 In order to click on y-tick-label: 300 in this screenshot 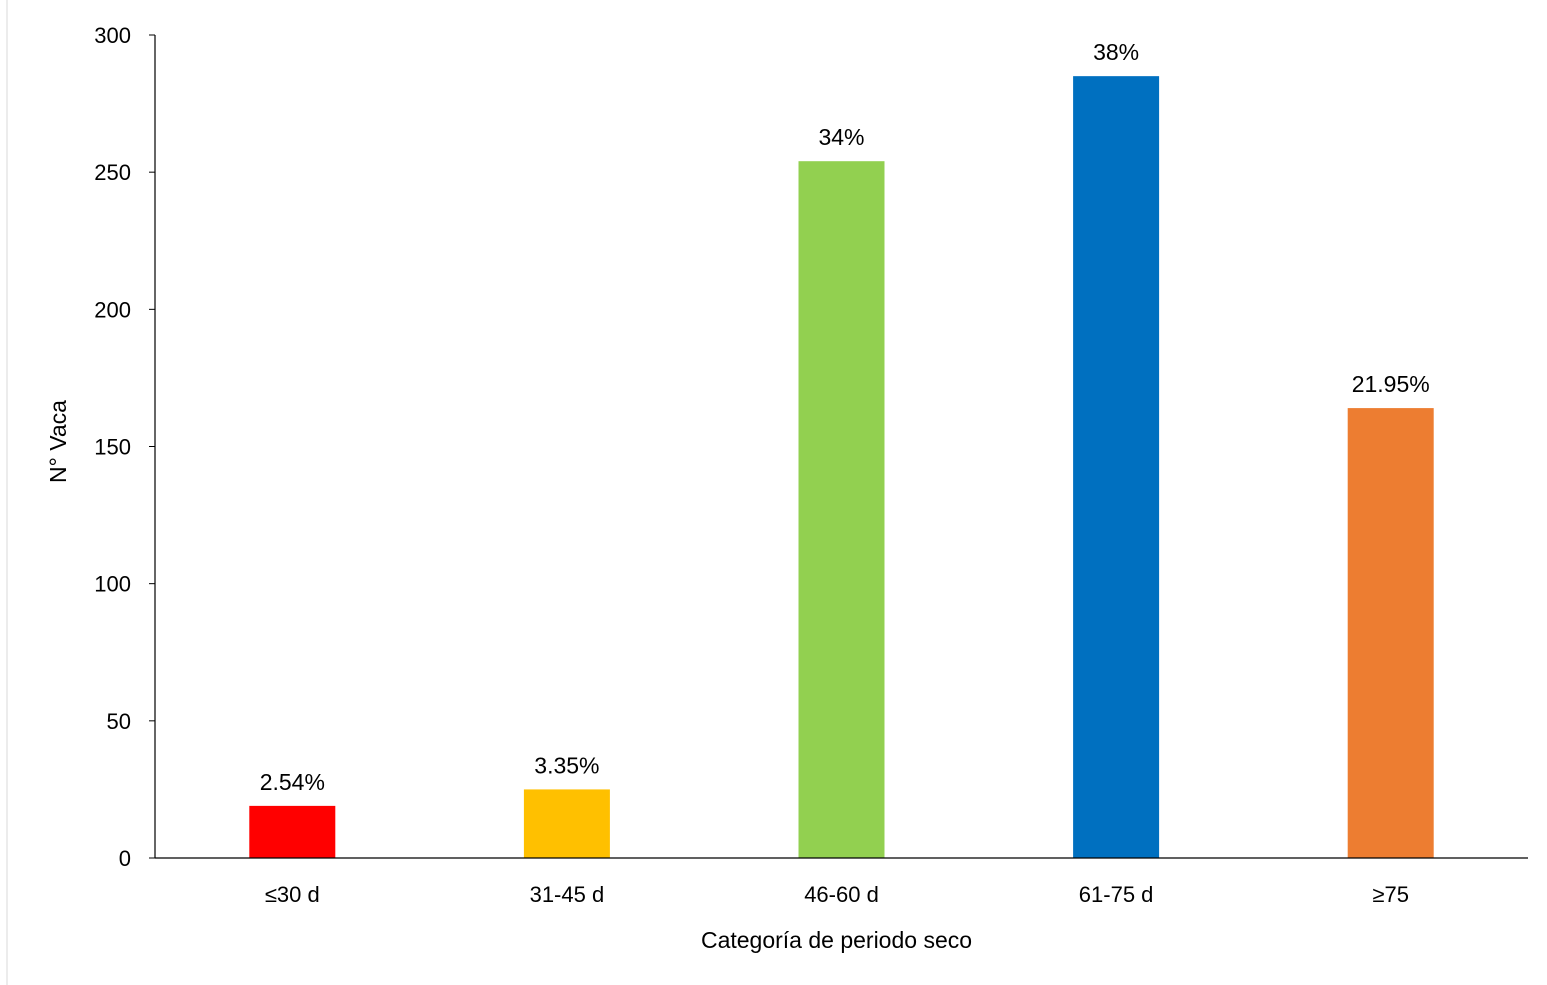, I will do `click(112, 35)`.